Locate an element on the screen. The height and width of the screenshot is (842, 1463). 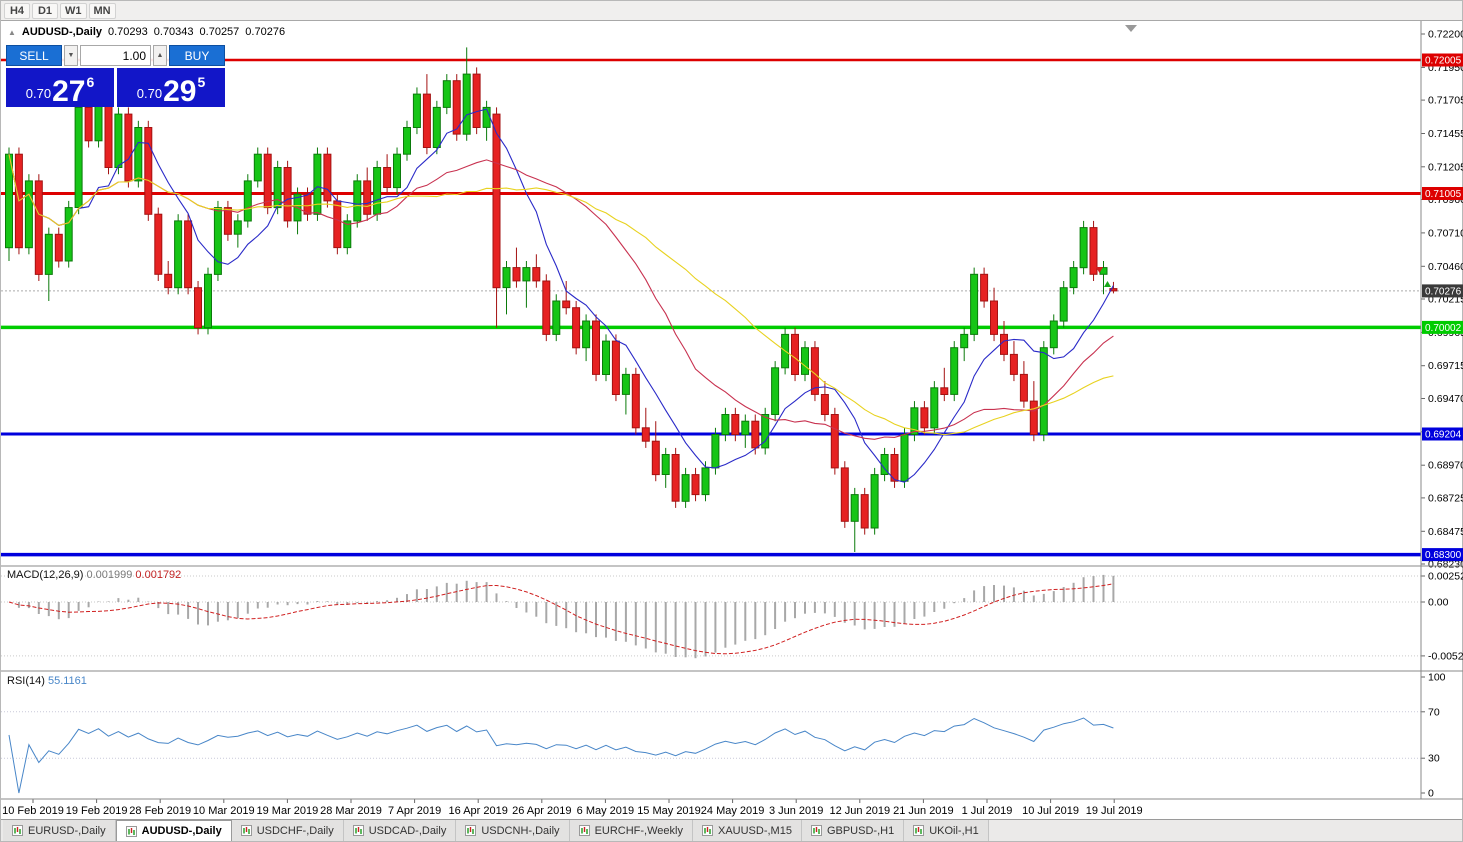
chart-scroll-marker is located at coordinates (1131, 28).